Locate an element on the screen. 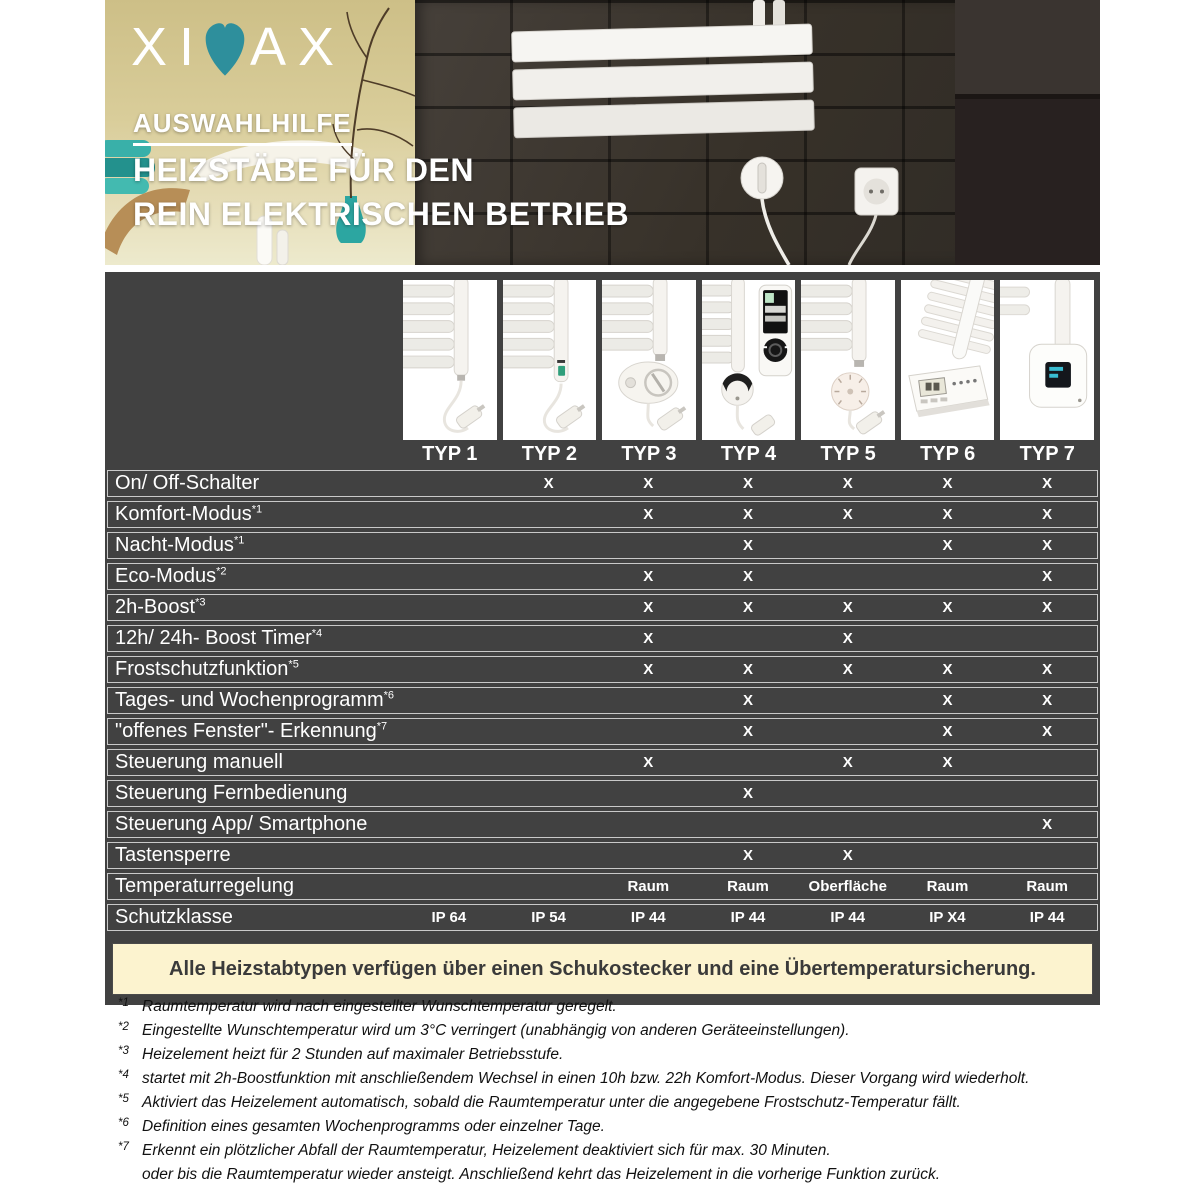  feature-label: Frostschutzfunktion*5 is located at coordinates (207, 669).